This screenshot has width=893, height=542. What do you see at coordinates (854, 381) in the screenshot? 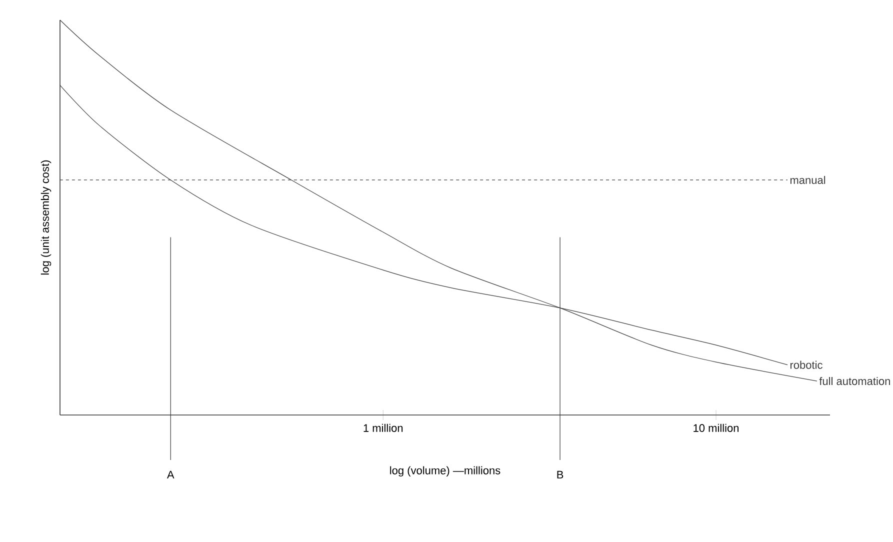
I see `series-label: full automation` at bounding box center [854, 381].